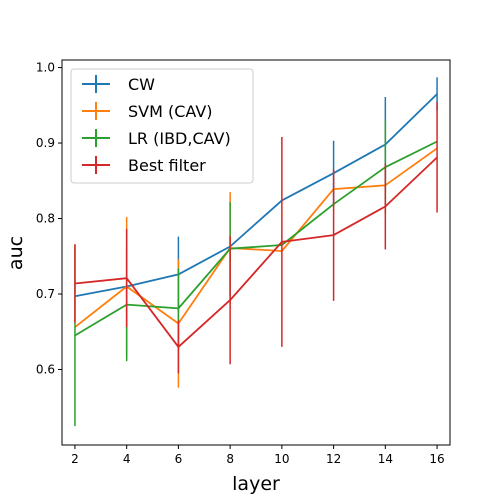 This screenshot has height=500, width=500. I want to click on y-tick-label: 0.6, so click(45, 370).